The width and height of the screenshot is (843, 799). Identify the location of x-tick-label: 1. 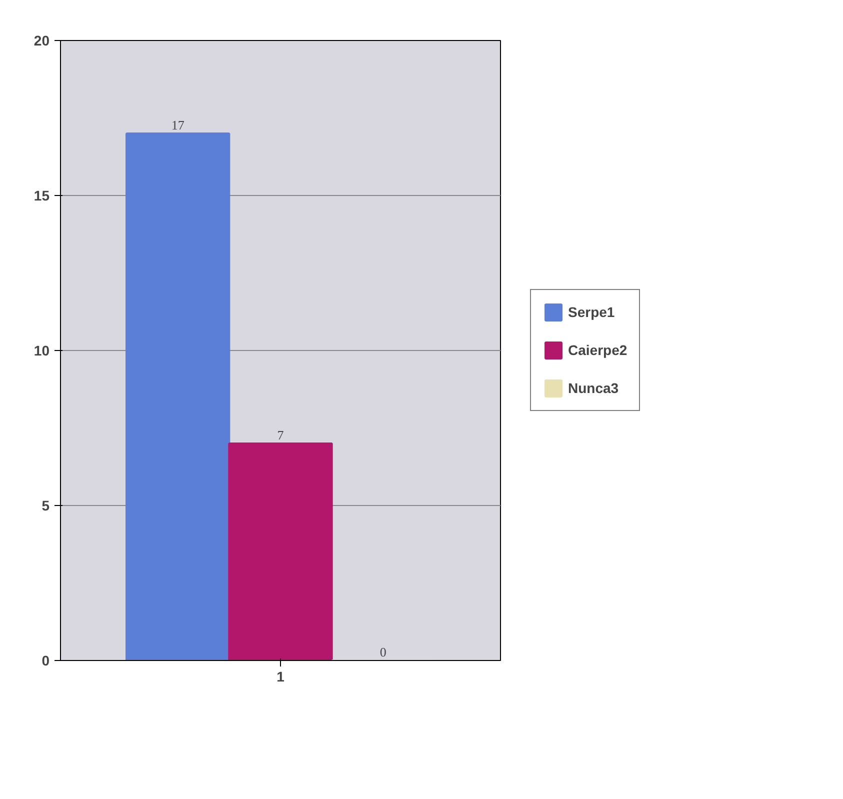
(280, 676).